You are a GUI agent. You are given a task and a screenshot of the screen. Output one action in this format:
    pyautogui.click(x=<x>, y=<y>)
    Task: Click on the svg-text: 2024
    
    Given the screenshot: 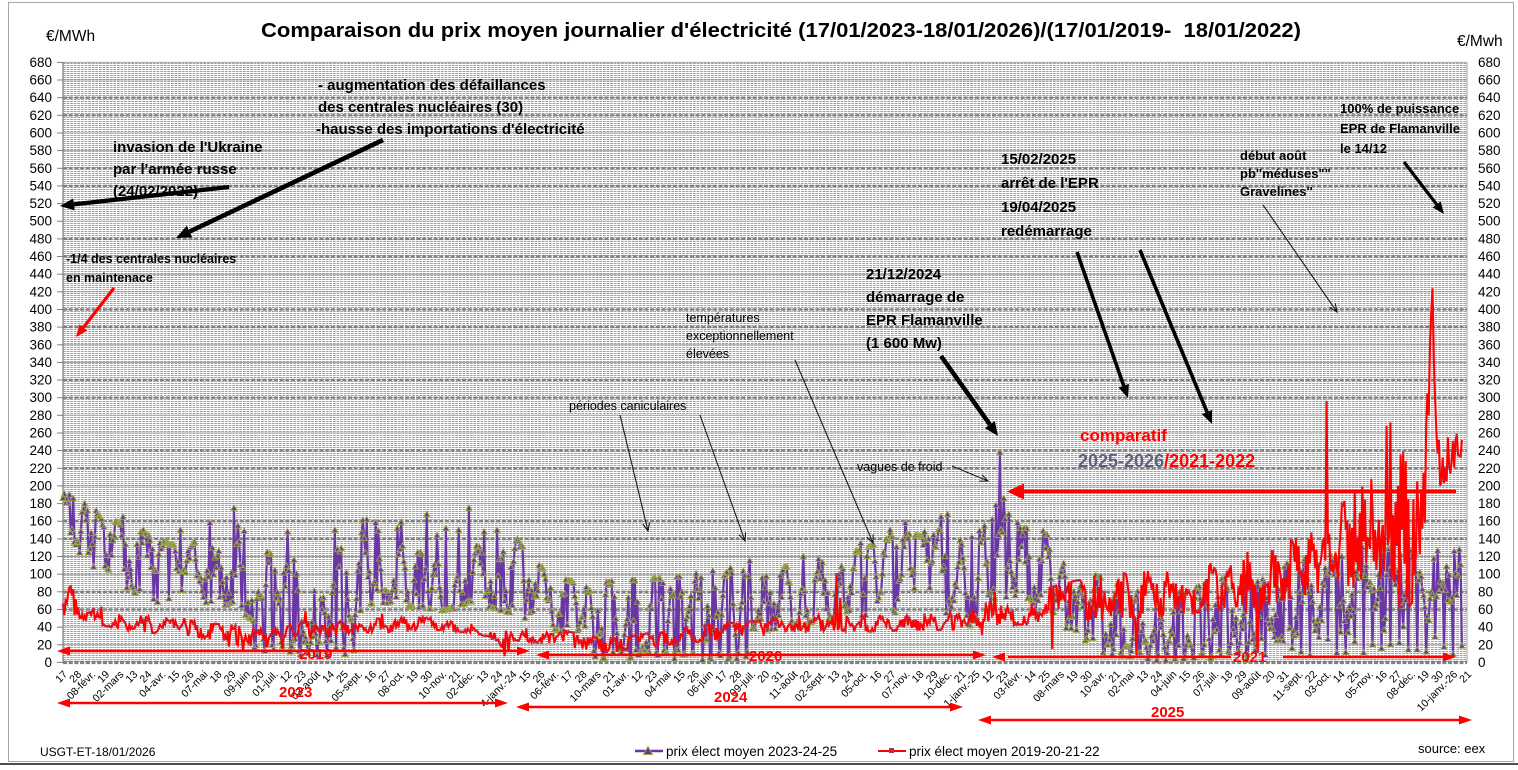 What is the action you would take?
    pyautogui.click(x=731, y=697)
    